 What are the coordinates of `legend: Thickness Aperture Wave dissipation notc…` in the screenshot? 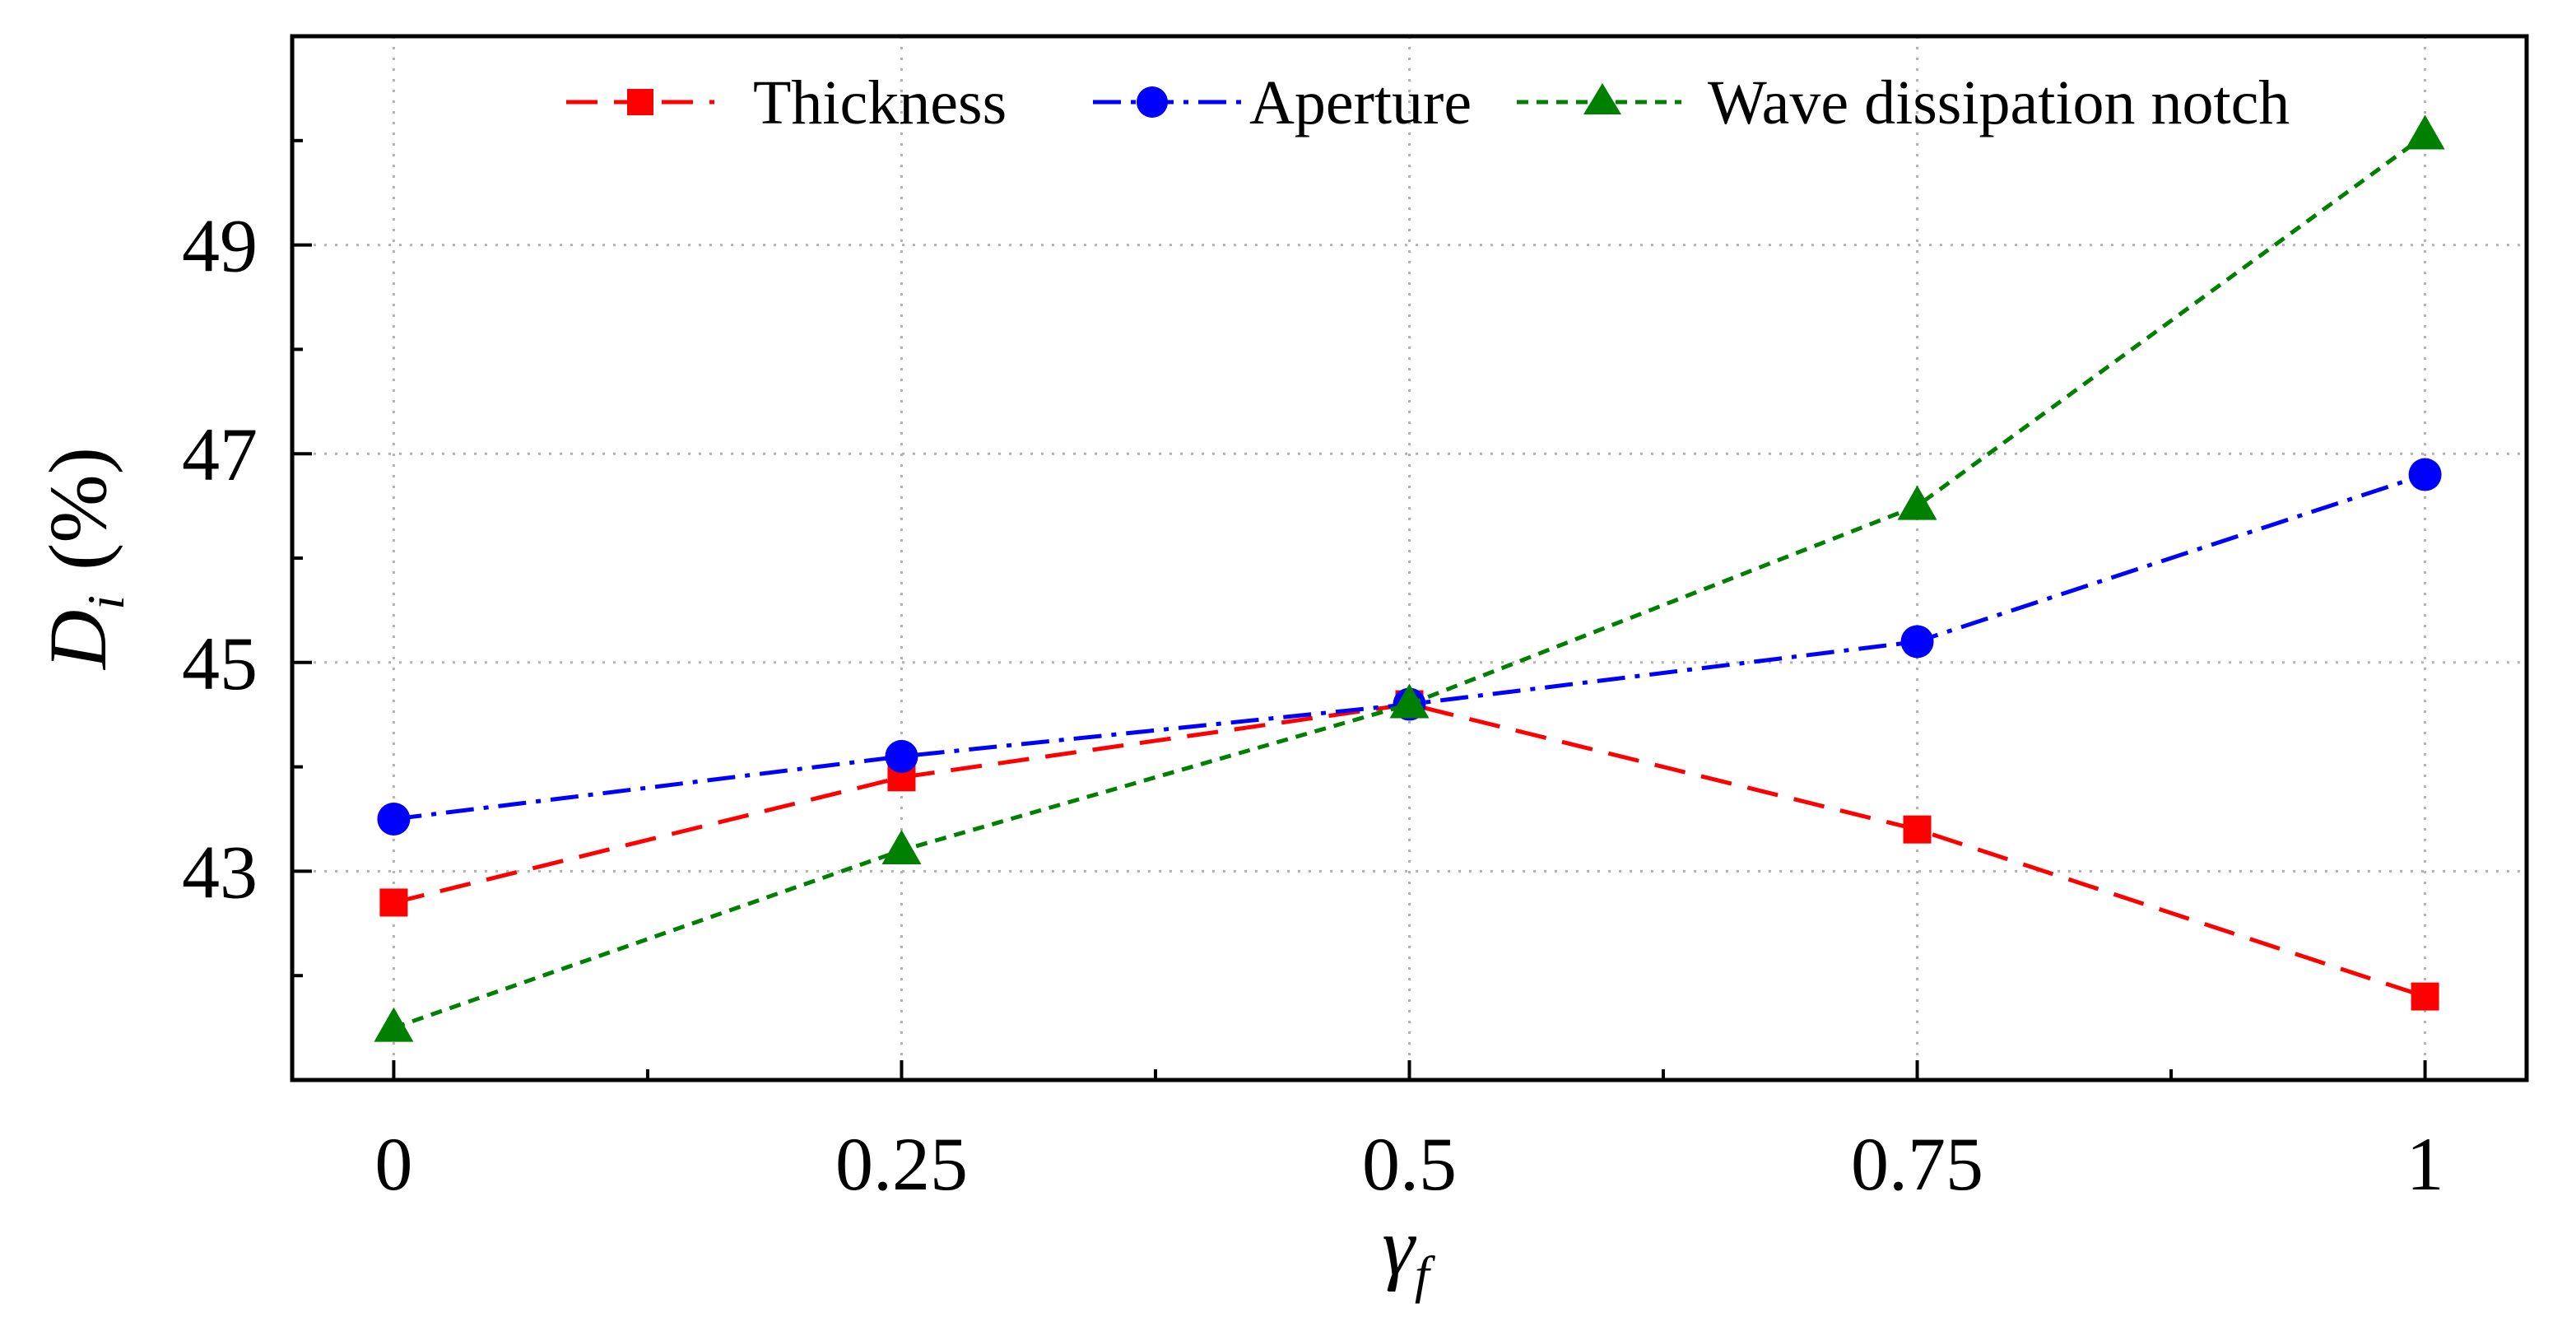 It's located at (1428, 102).